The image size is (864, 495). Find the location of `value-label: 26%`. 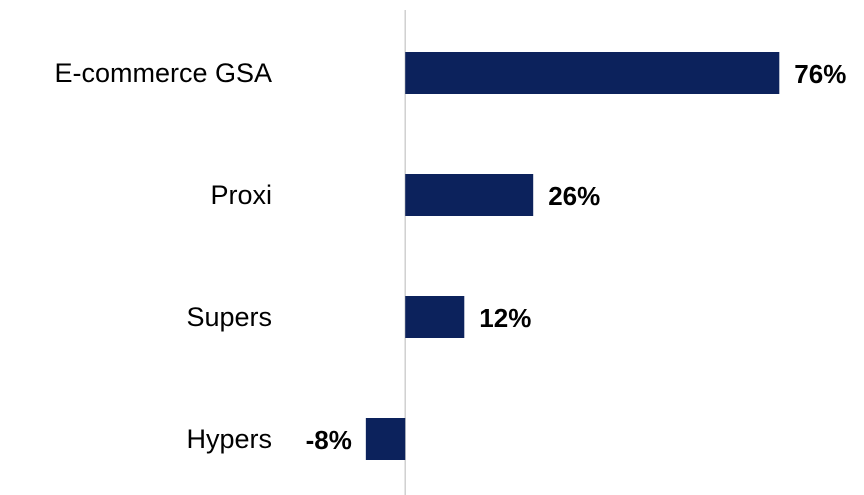

value-label: 26% is located at coordinates (574, 196).